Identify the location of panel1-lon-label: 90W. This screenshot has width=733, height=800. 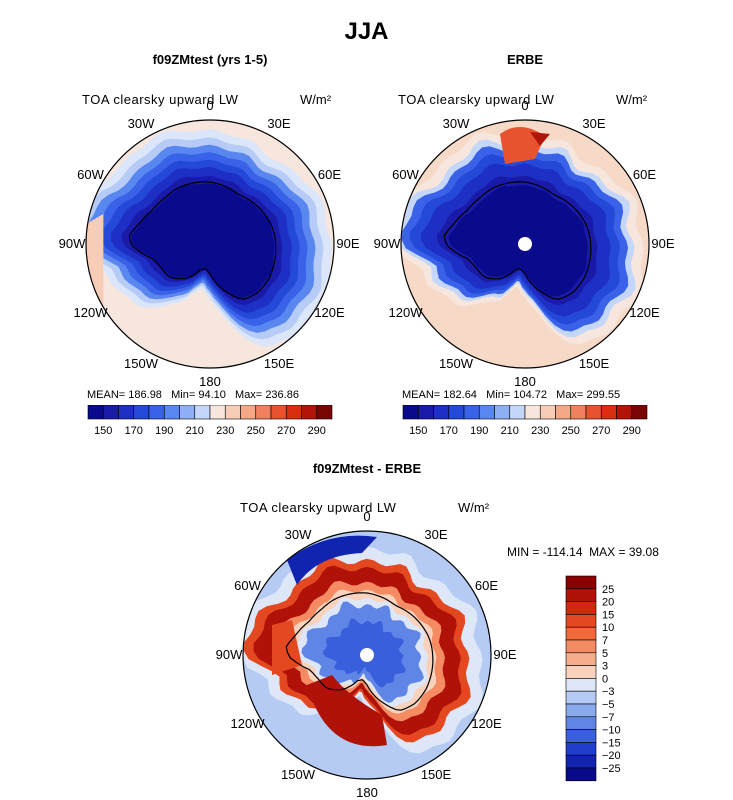
(72, 243).